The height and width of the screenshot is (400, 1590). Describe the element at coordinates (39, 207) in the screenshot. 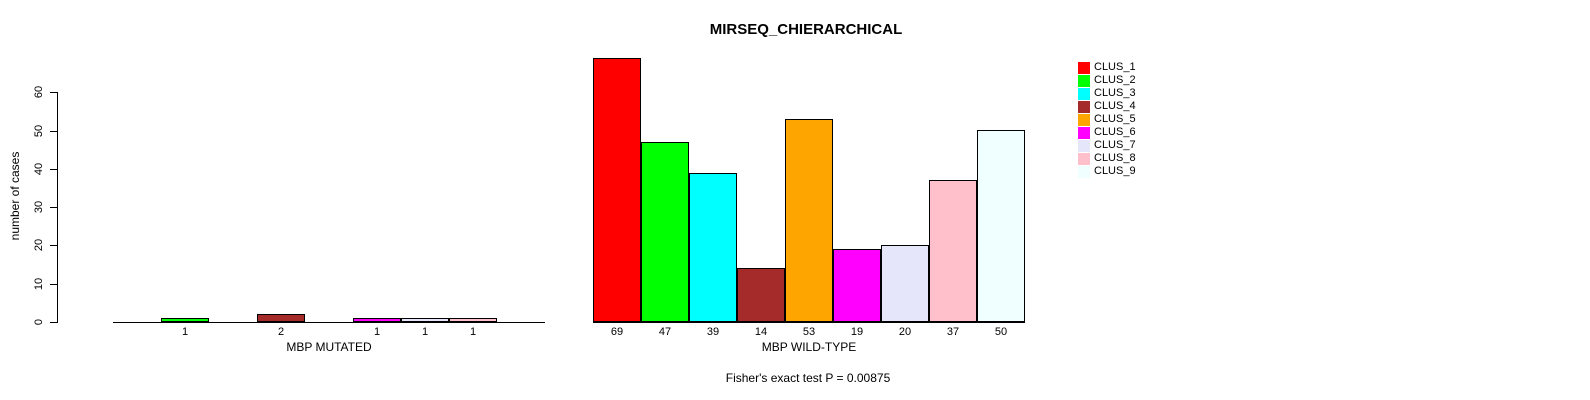

I see `y-tick-label: 30` at that location.